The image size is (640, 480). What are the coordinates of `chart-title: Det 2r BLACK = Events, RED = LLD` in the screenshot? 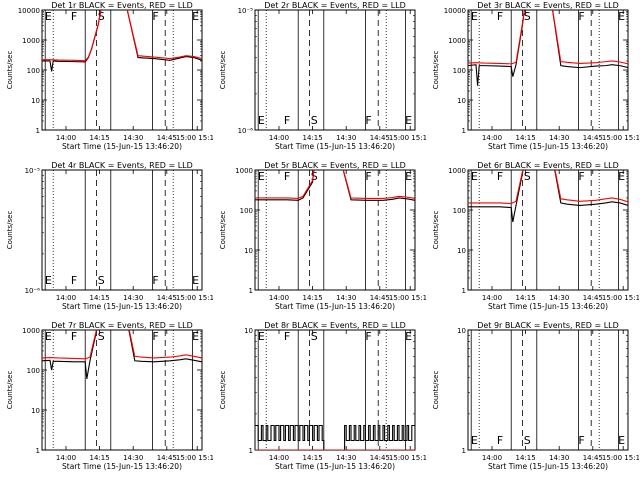 It's located at (335, 5).